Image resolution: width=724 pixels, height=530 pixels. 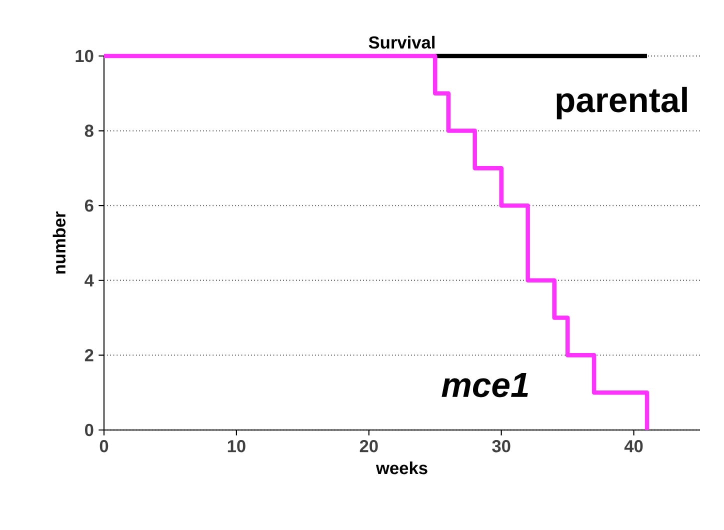 What do you see at coordinates (89, 430) in the screenshot?
I see `y-tick-label: 0` at bounding box center [89, 430].